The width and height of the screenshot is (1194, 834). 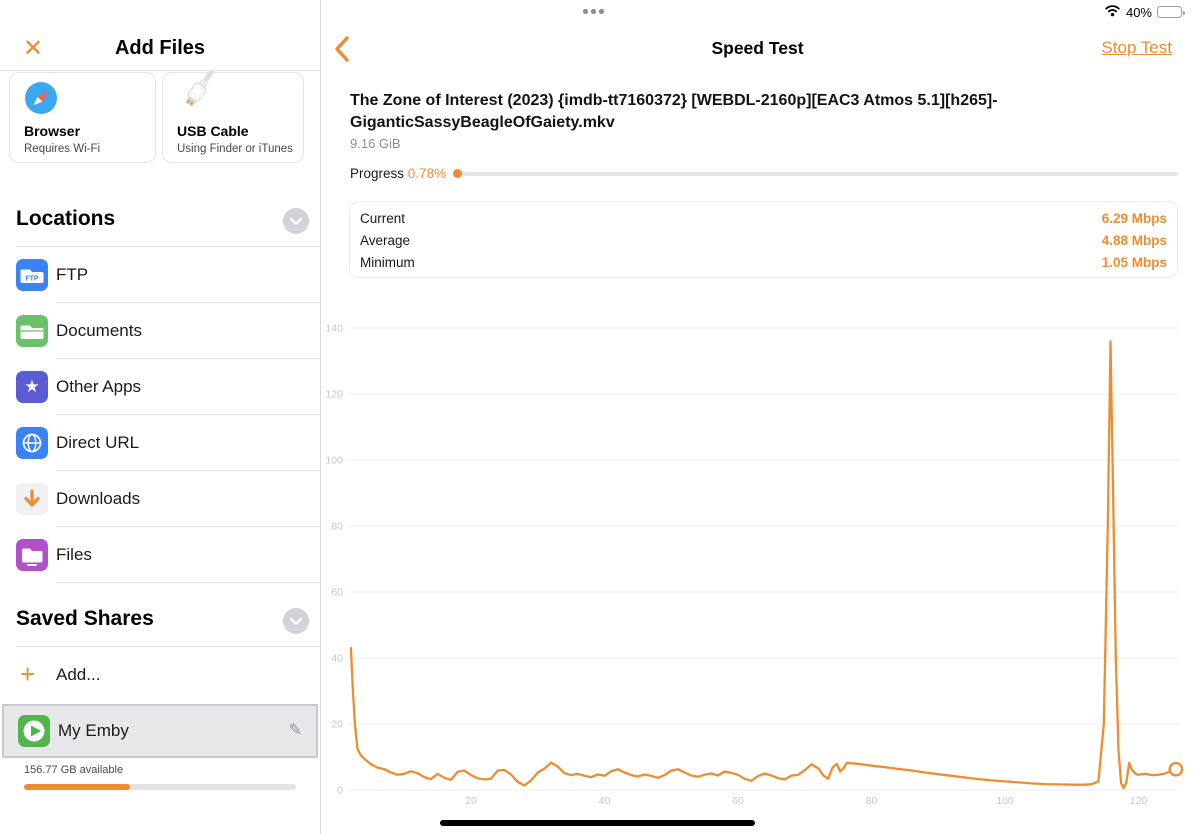 I want to click on card-title: USB Cable, so click(x=213, y=131).